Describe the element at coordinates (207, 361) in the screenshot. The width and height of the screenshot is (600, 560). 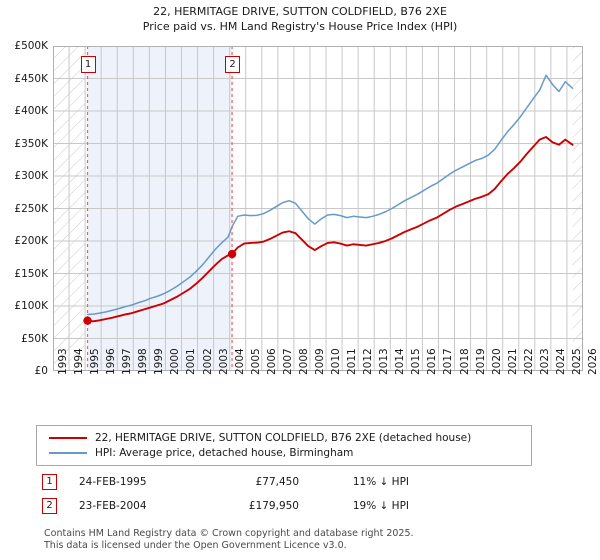
I see `x-axis-tick-label: 2002` at that location.